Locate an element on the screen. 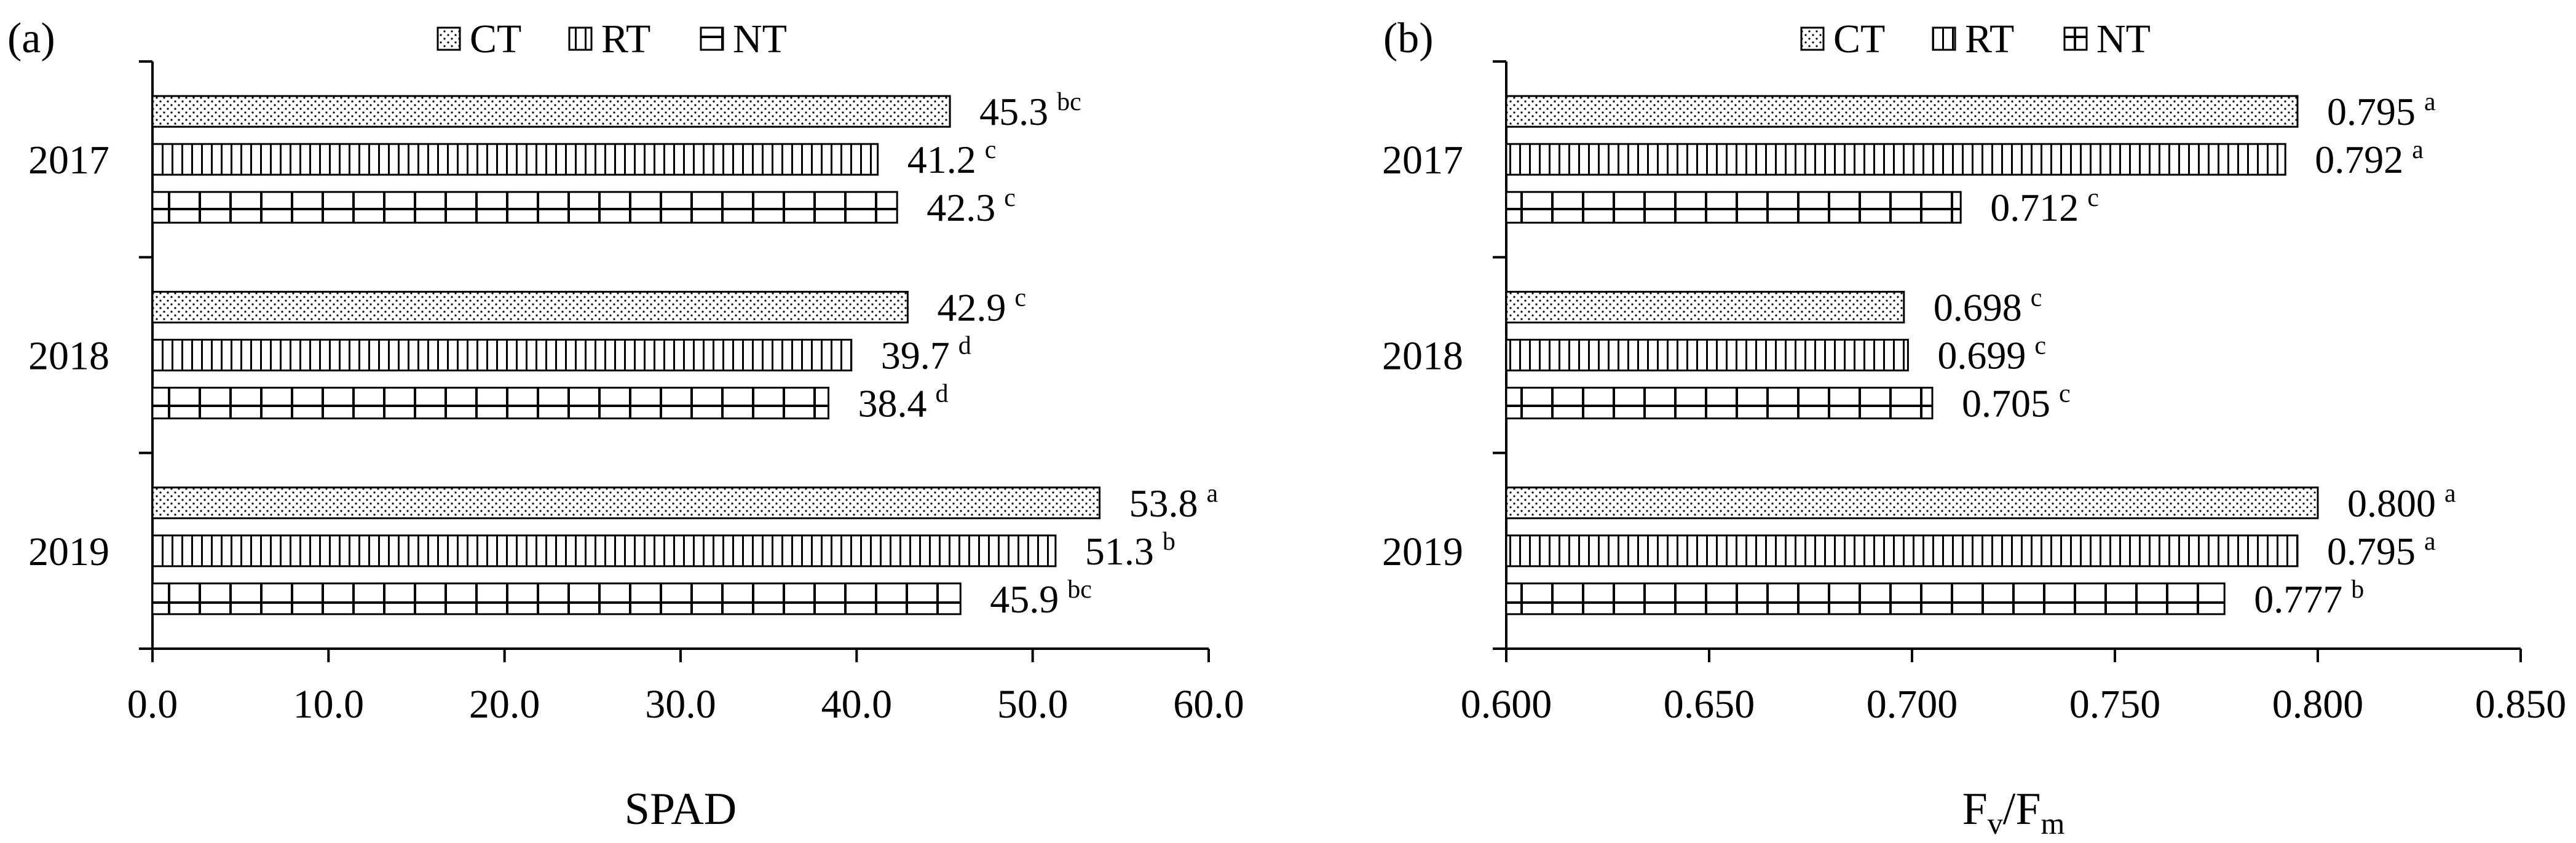 The image size is (2576, 843). data-label-ct-2018: 42.9 c is located at coordinates (981, 307).